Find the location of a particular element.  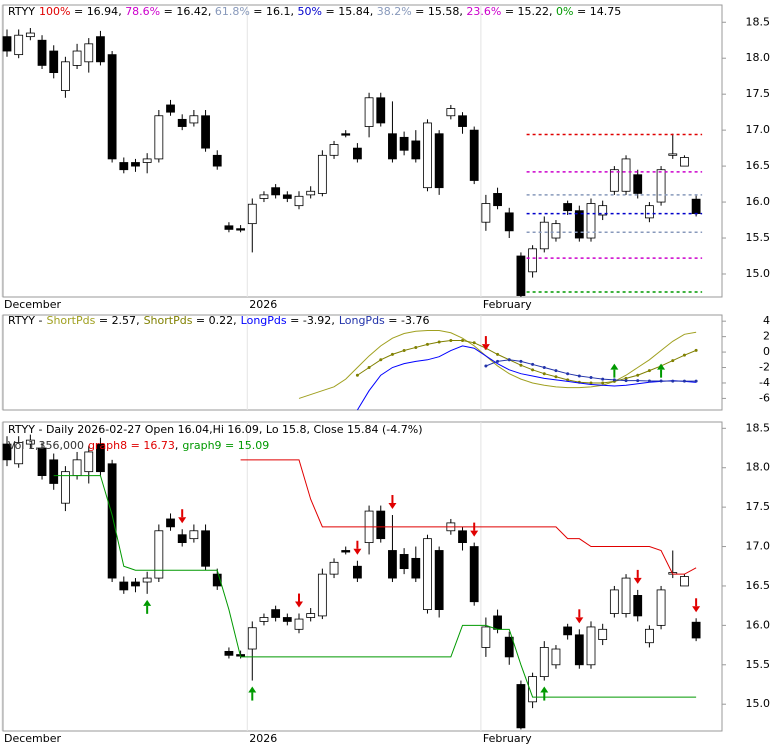

legend-value: 15.09 is located at coordinates (254, 445).